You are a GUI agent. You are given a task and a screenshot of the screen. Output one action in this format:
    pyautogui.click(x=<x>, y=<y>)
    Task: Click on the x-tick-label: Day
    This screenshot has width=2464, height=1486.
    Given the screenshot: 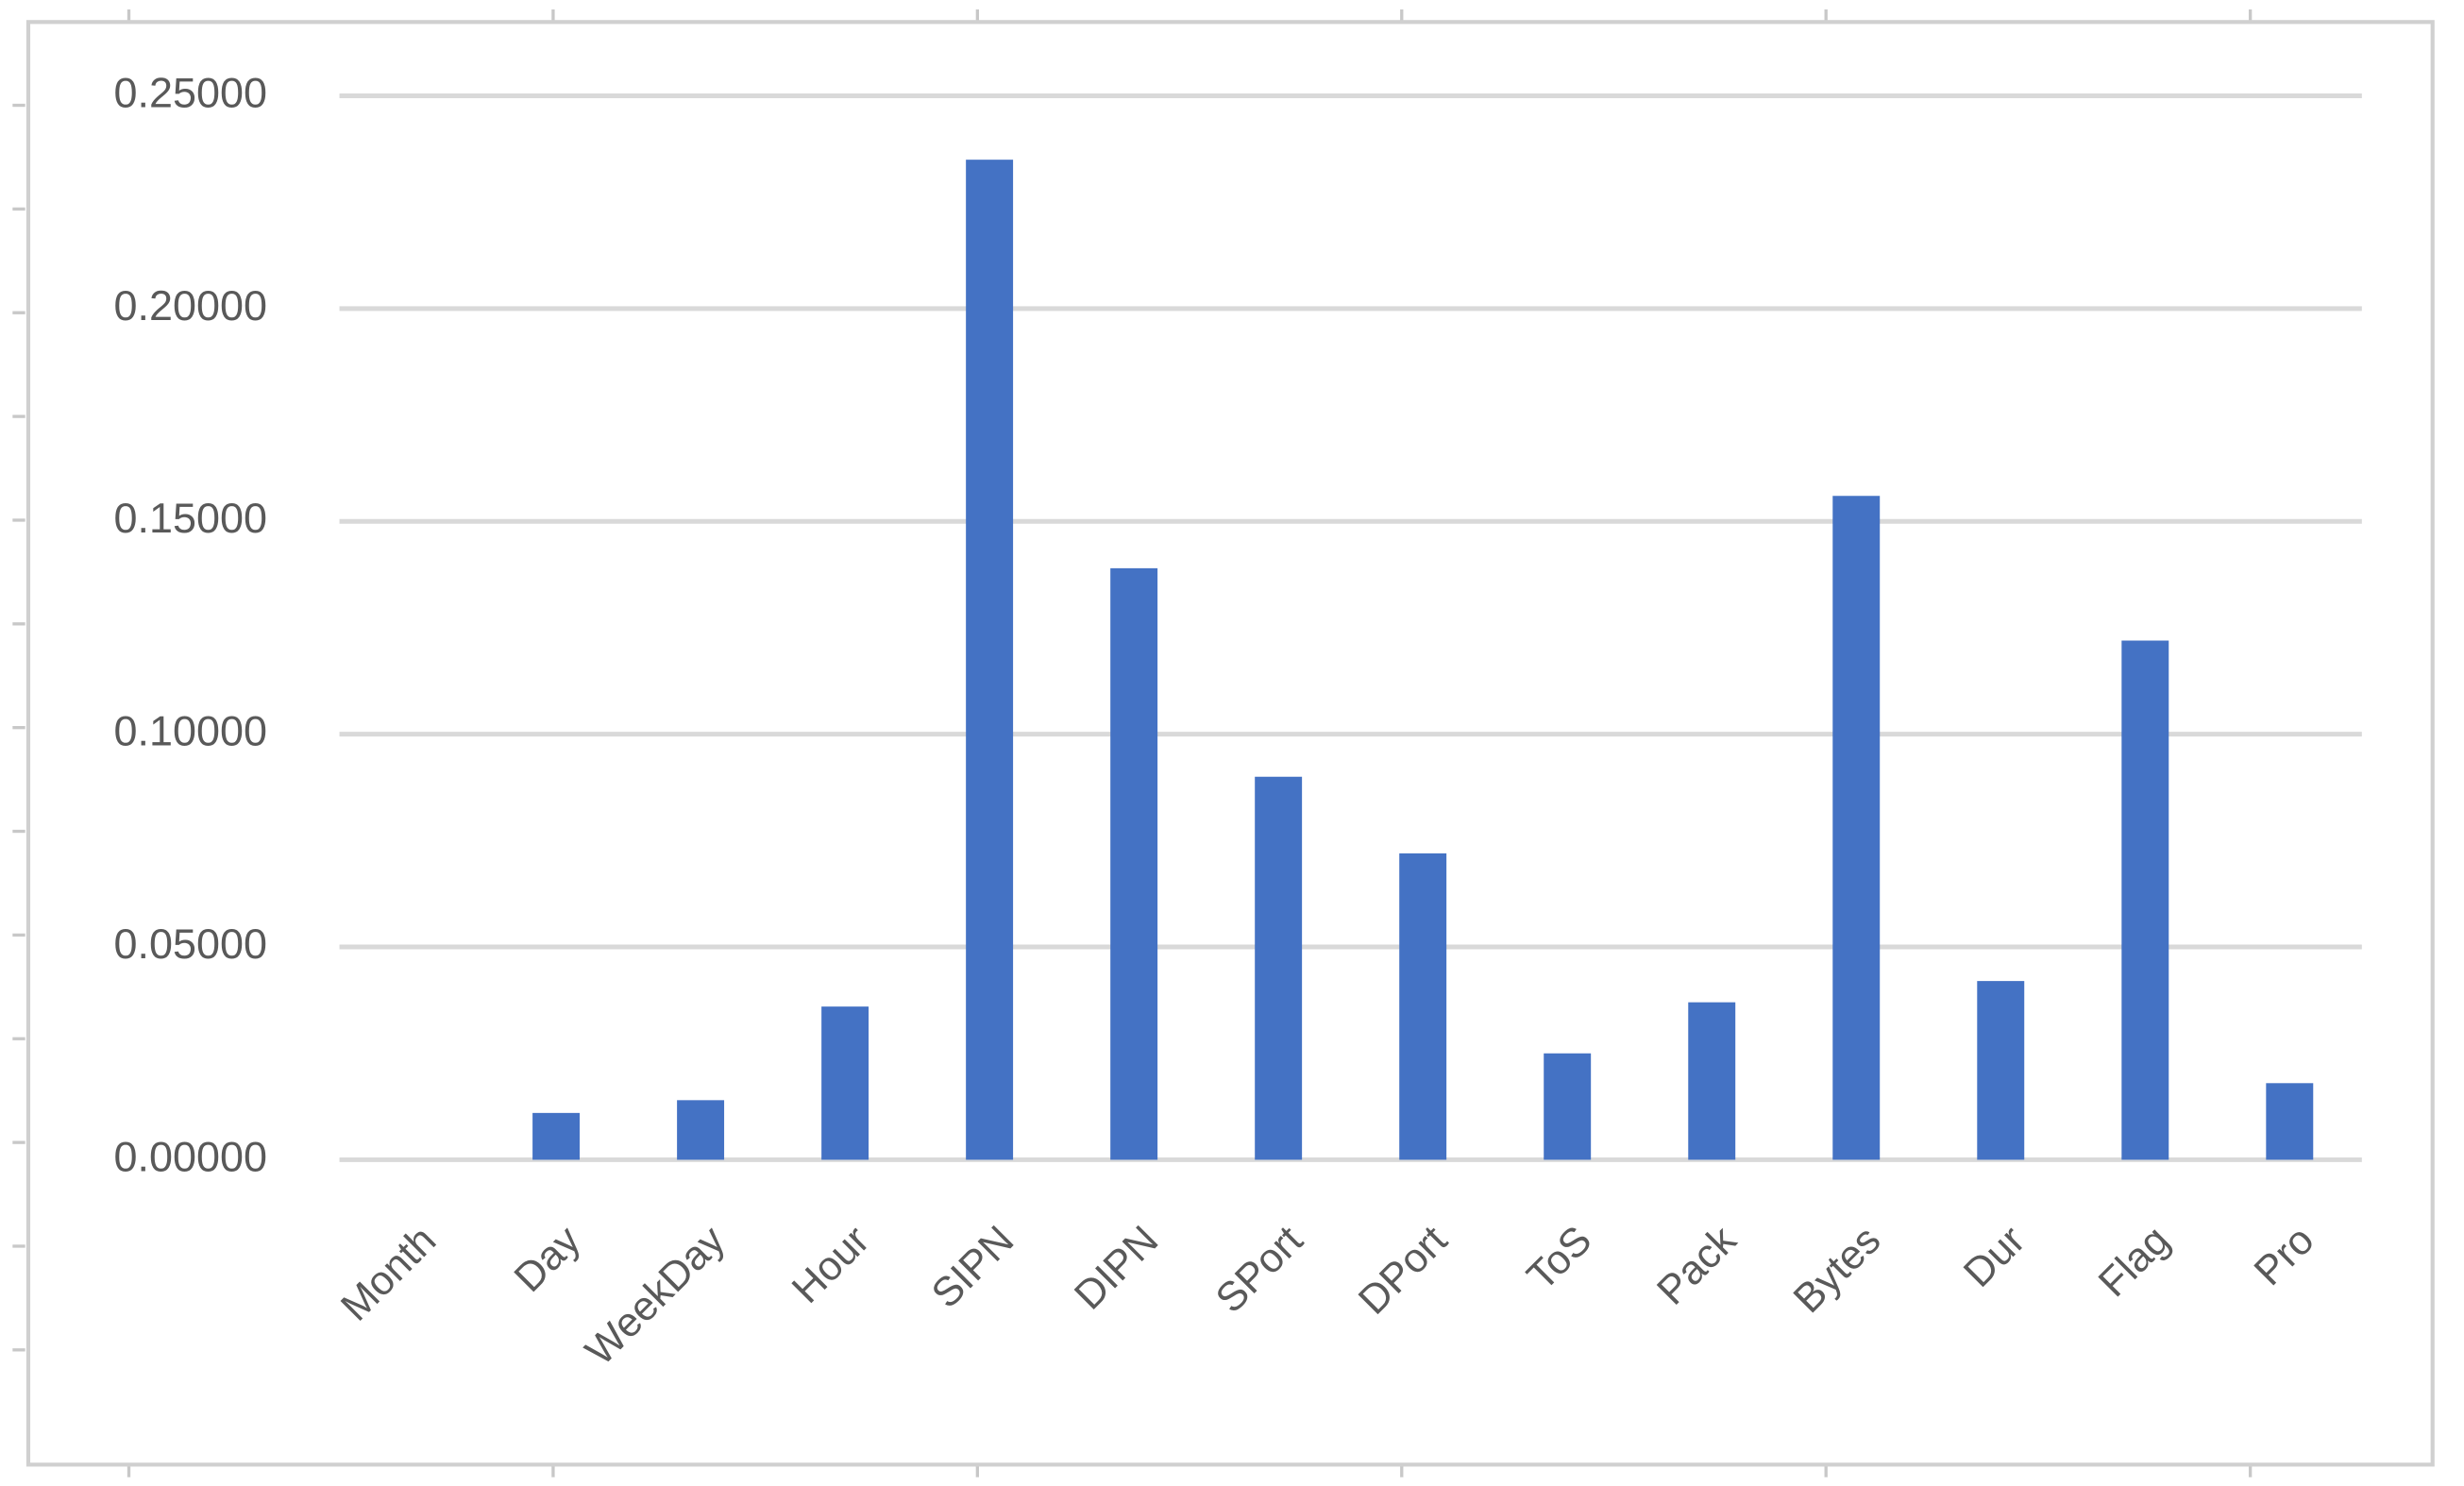 What is the action you would take?
    pyautogui.click(x=548, y=1259)
    